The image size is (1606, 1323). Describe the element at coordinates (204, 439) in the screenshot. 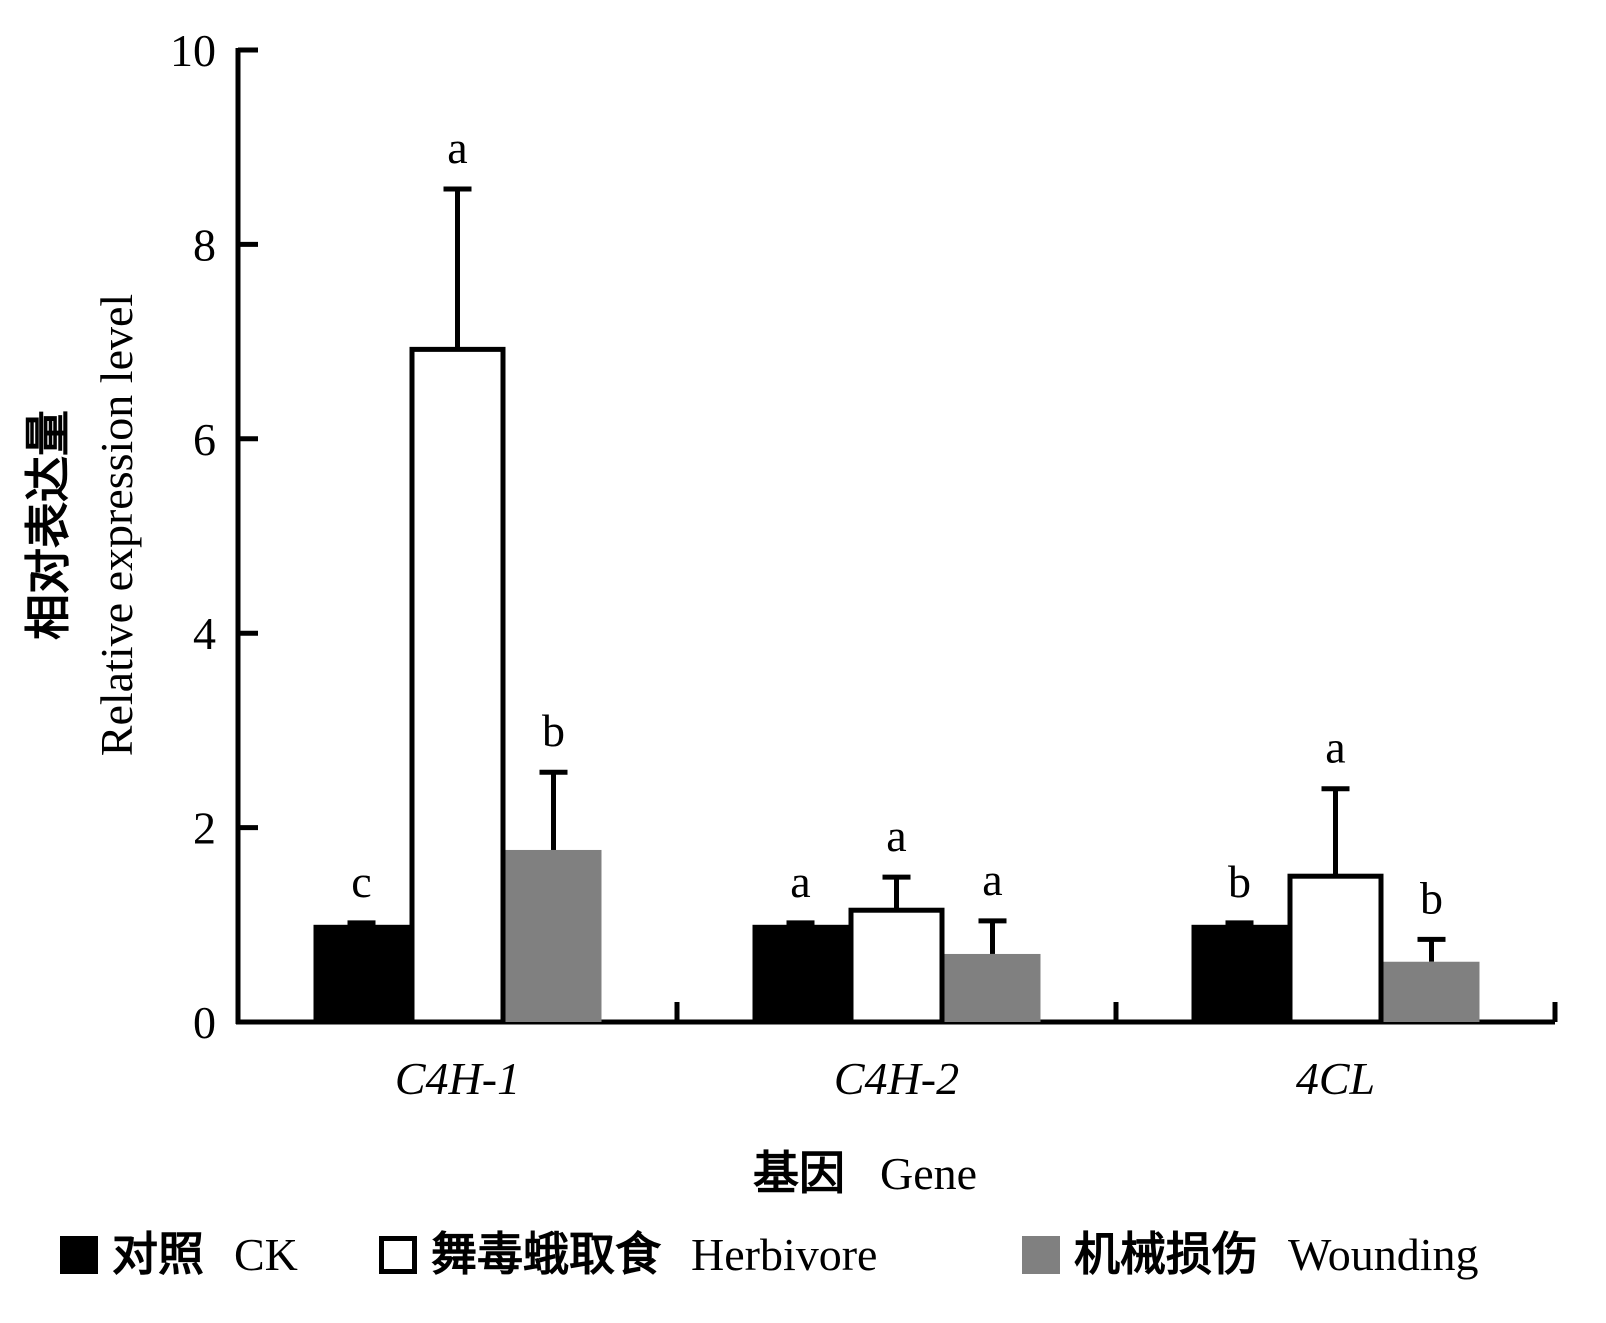

I see `y-tick-label: 6` at that location.